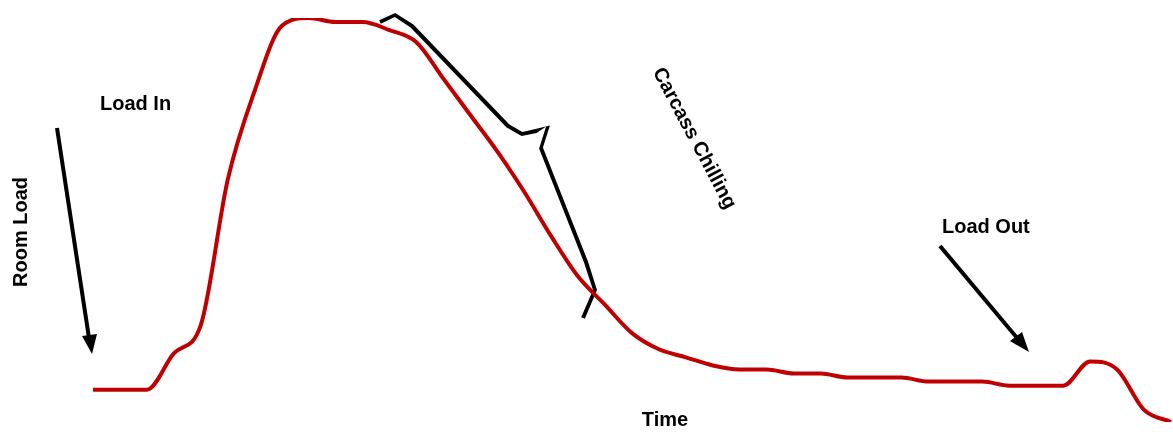  I want to click on annotation: Load Out, so click(986, 226).